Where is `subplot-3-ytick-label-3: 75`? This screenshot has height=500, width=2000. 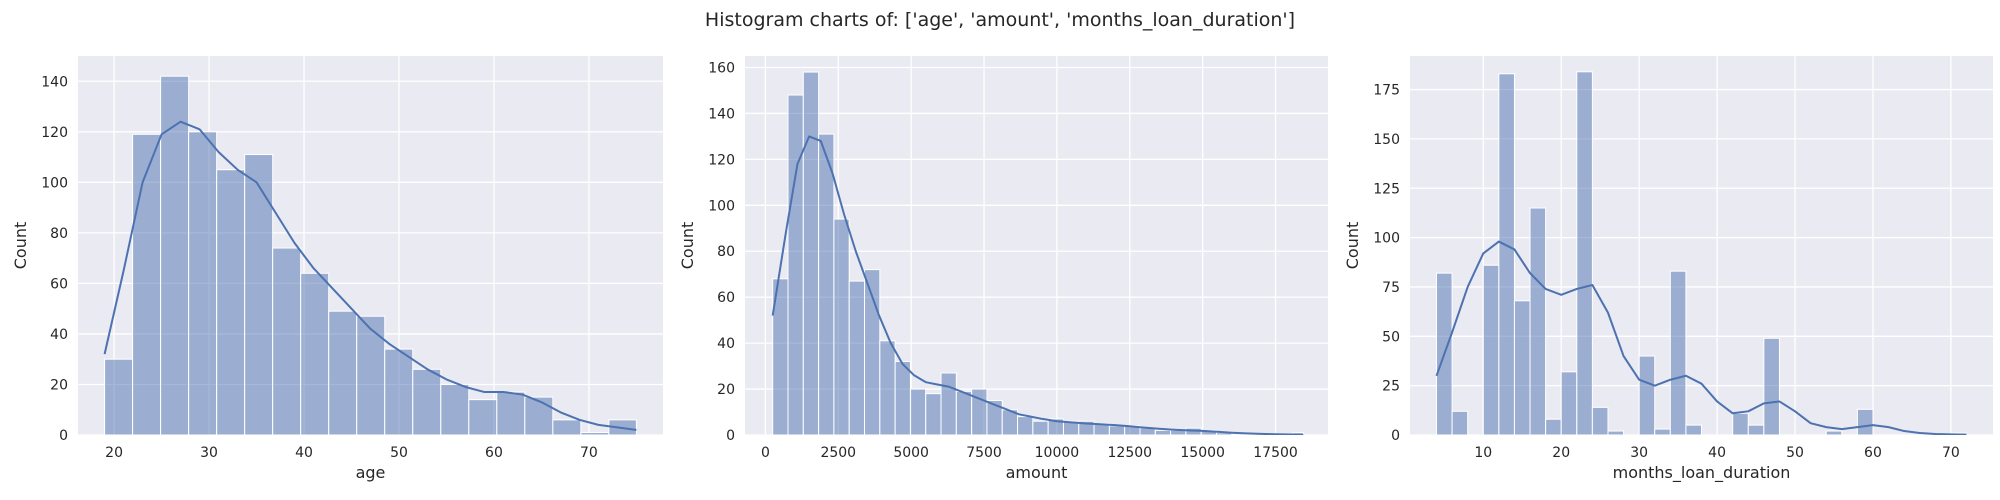
subplot-3-ytick-label-3: 75 is located at coordinates (1391, 288).